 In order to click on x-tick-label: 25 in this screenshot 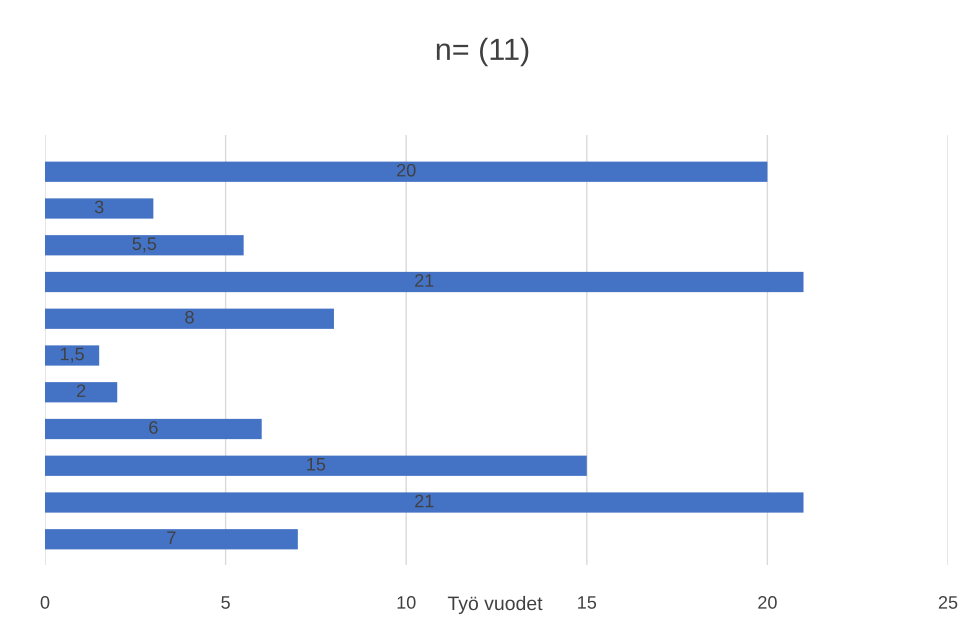, I will do `click(948, 602)`.